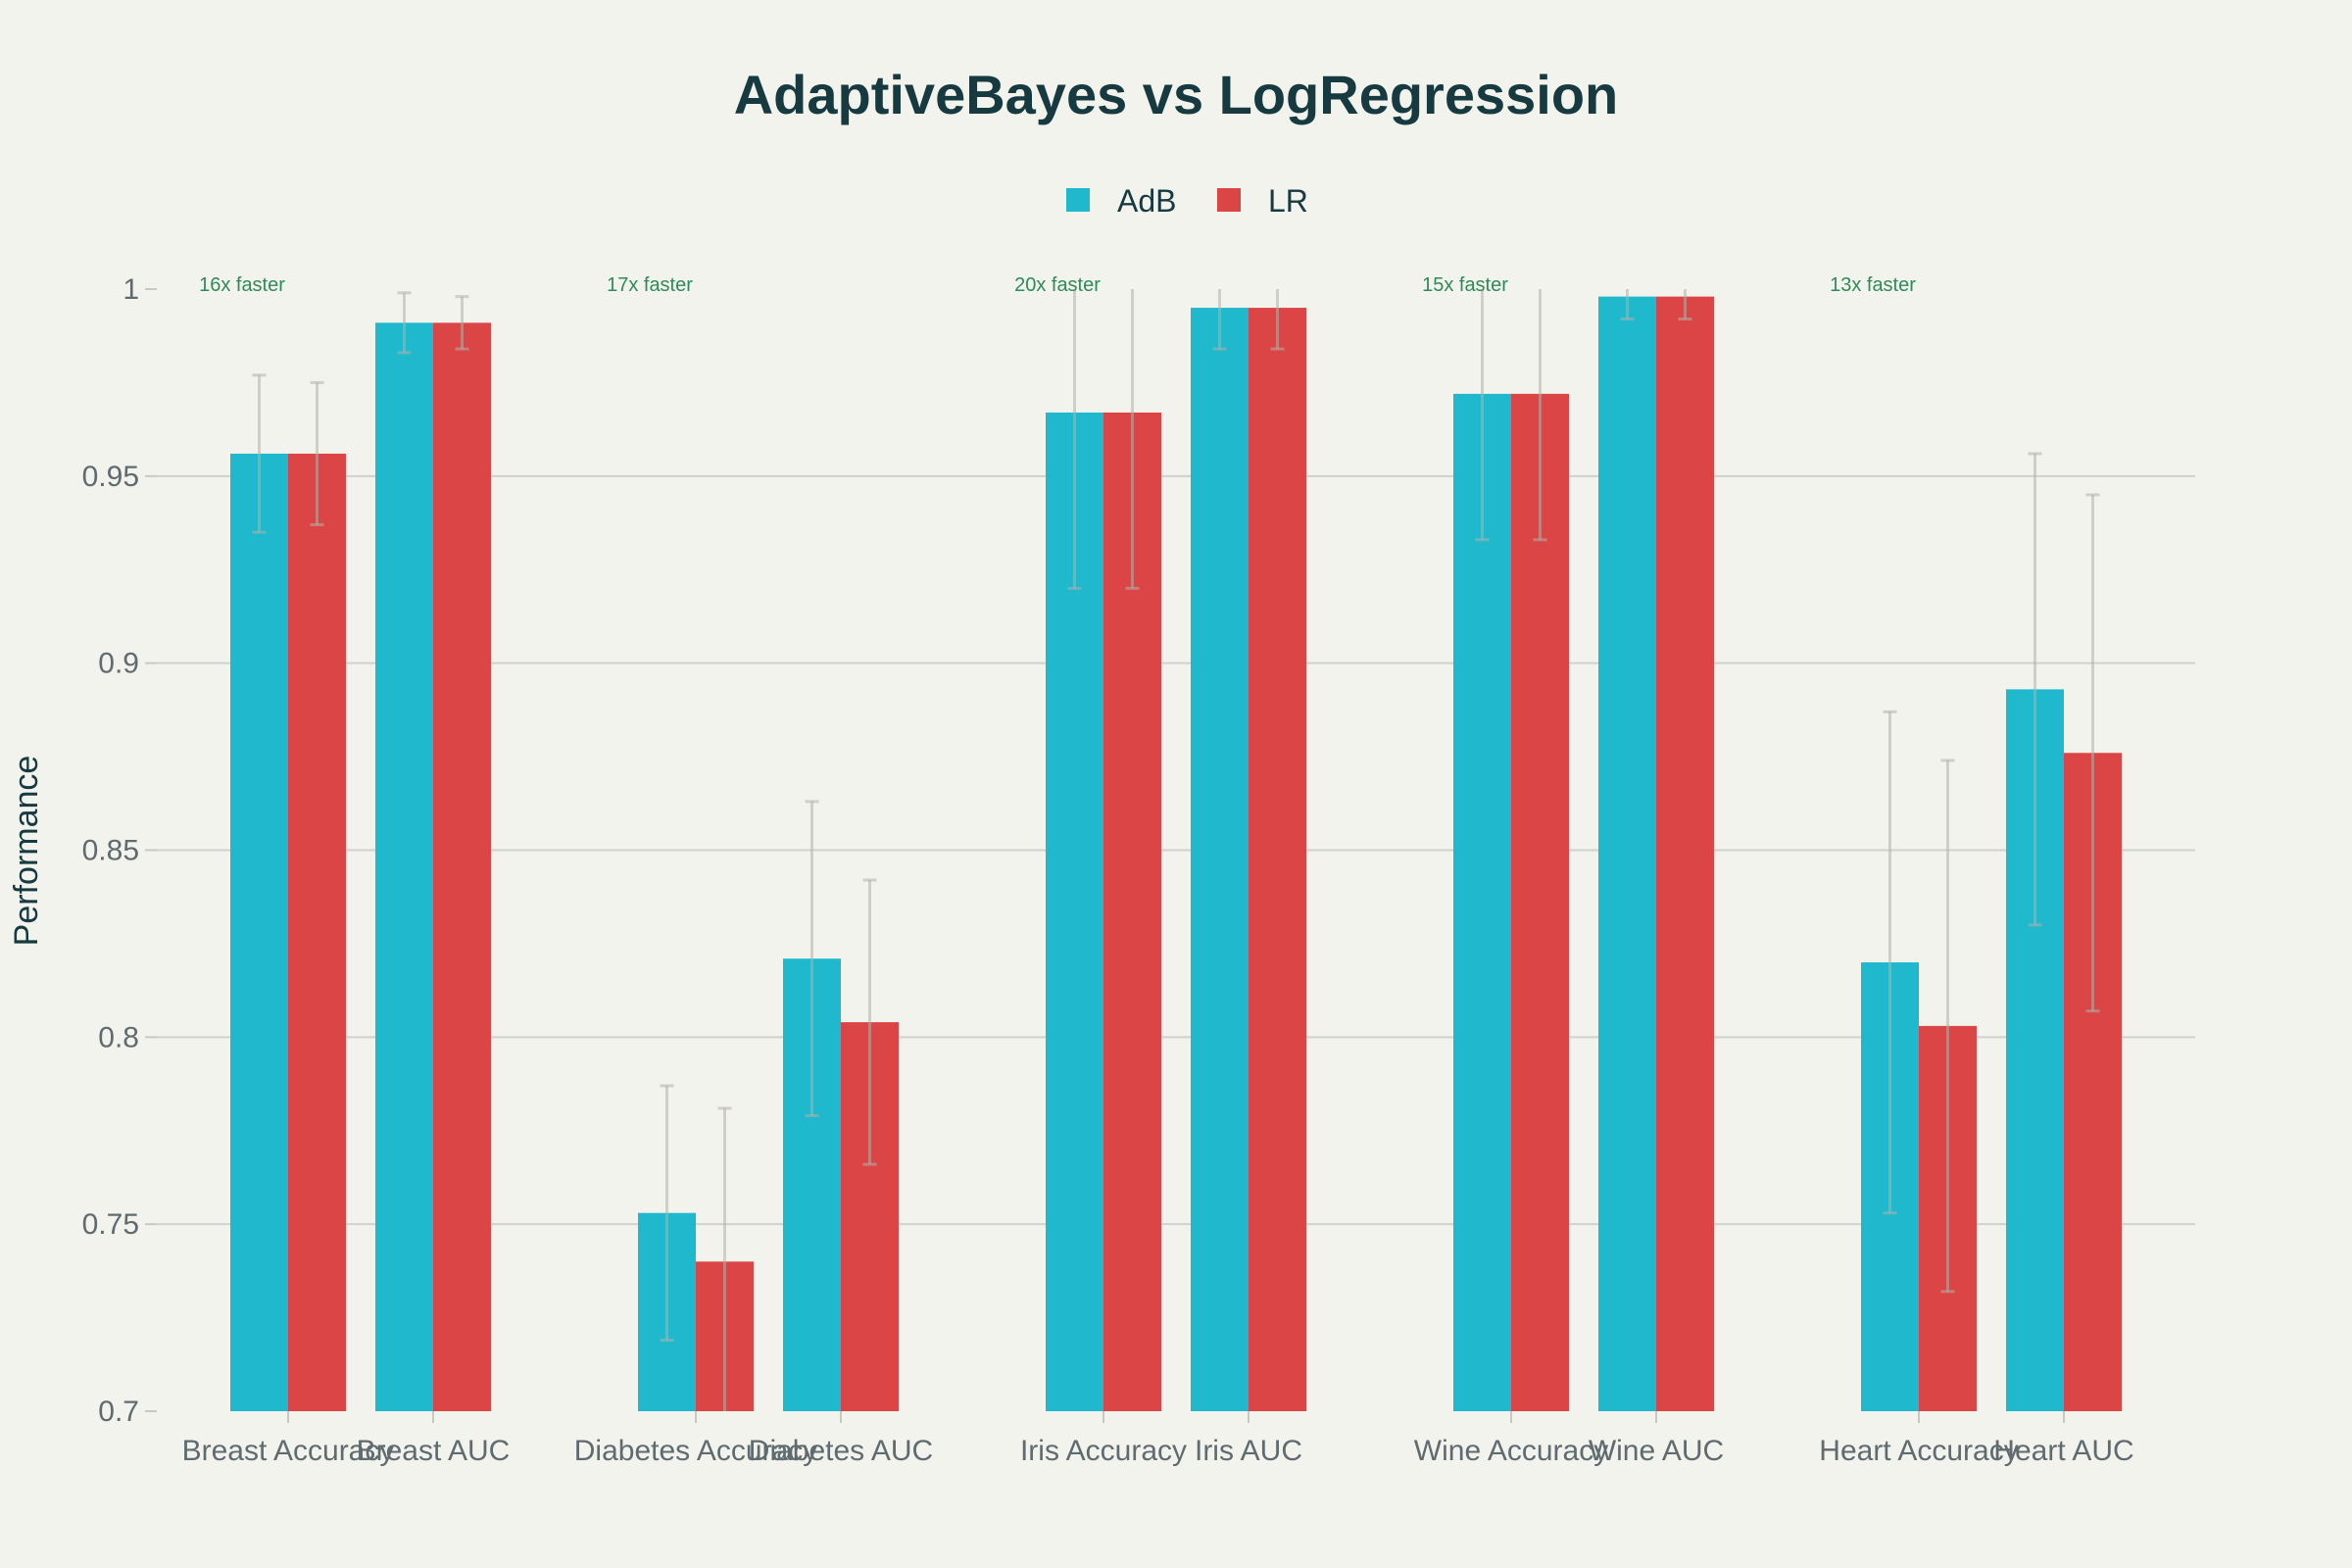 Image resolution: width=2352 pixels, height=1568 pixels. Describe the element at coordinates (1465, 285) in the screenshot. I see `speedup-annotation: 15x faster` at that location.